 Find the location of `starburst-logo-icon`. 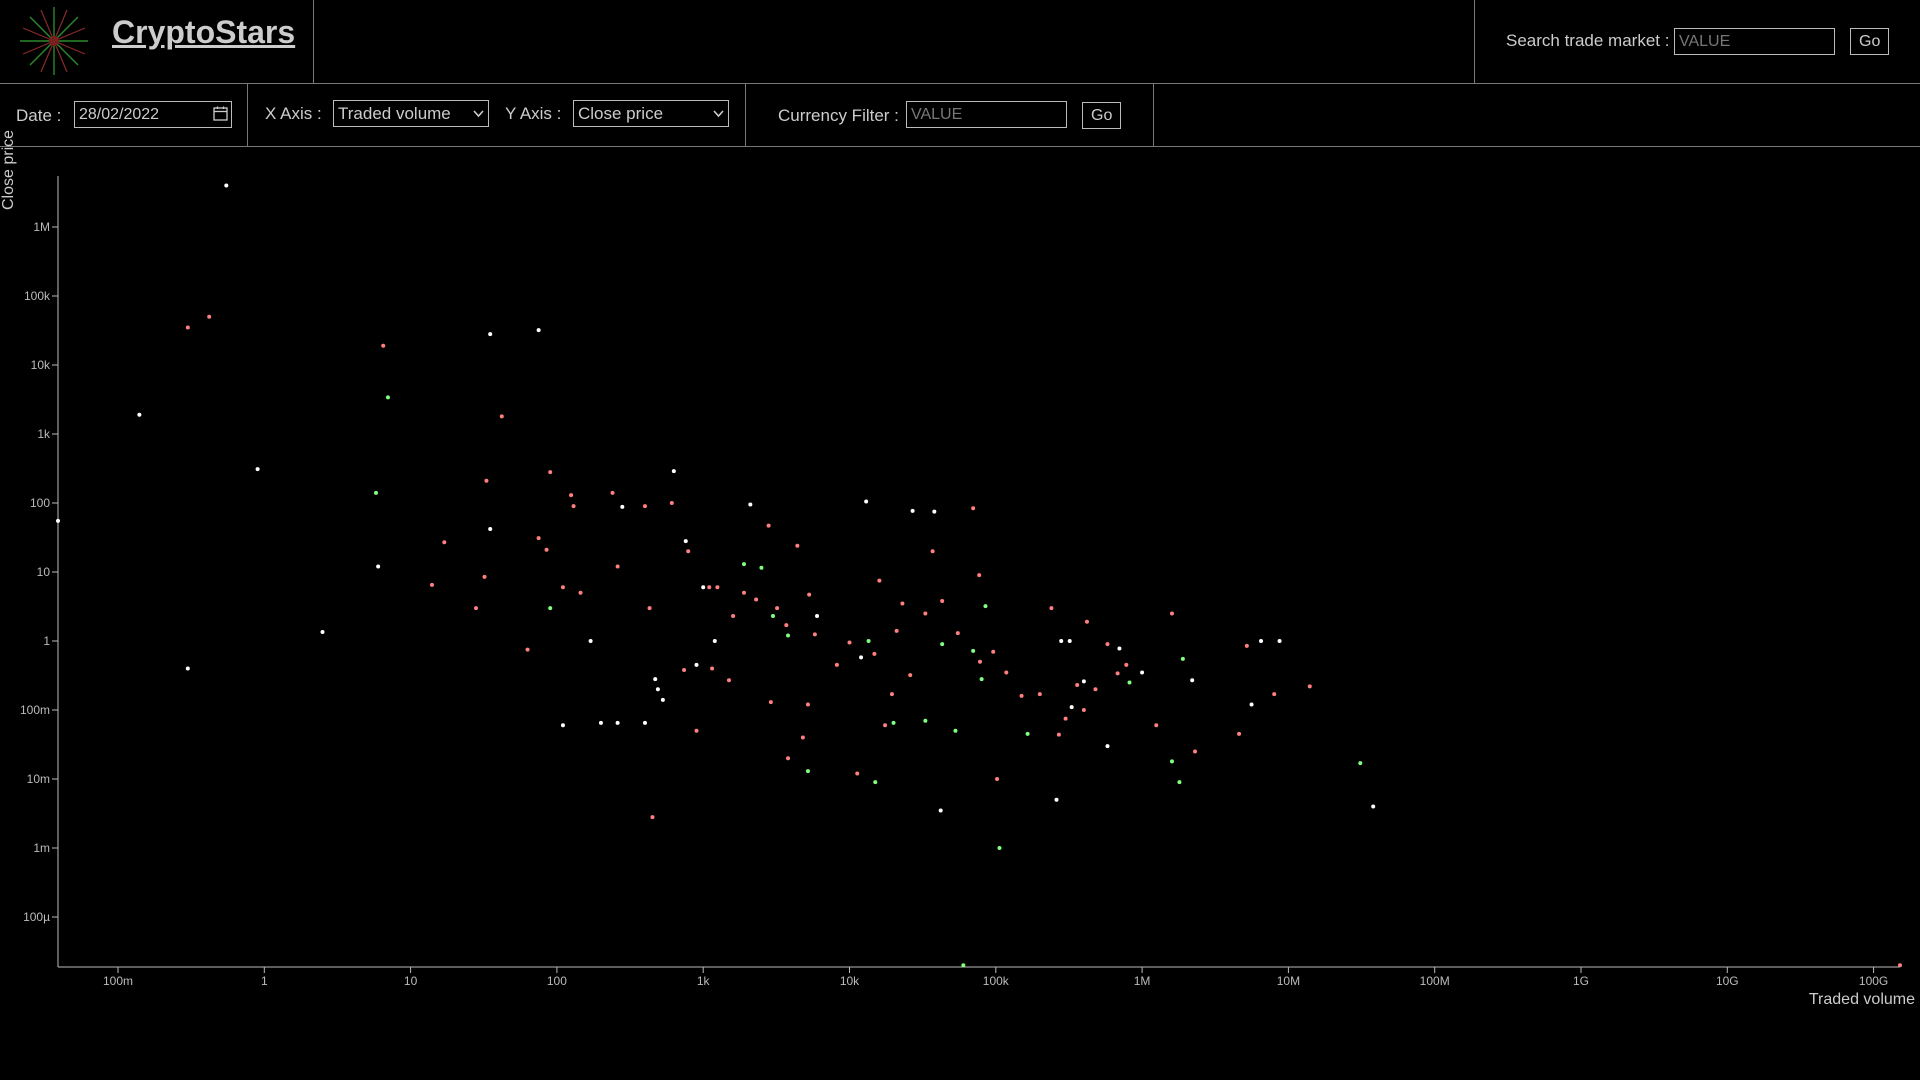

starburst-logo-icon is located at coordinates (54, 41).